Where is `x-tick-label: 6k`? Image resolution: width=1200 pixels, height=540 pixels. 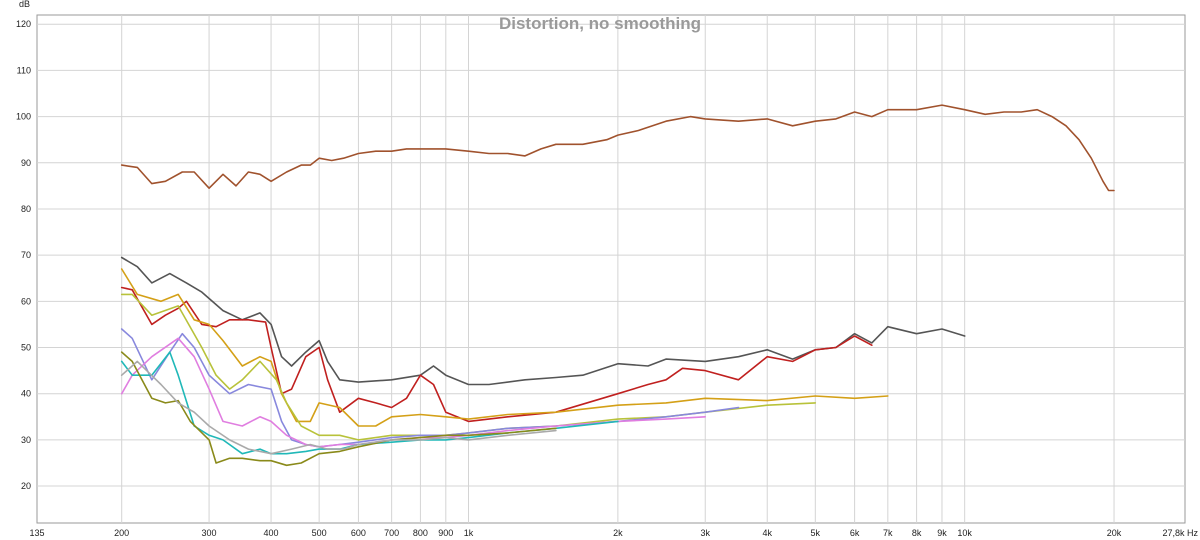 x-tick-label: 6k is located at coordinates (855, 533).